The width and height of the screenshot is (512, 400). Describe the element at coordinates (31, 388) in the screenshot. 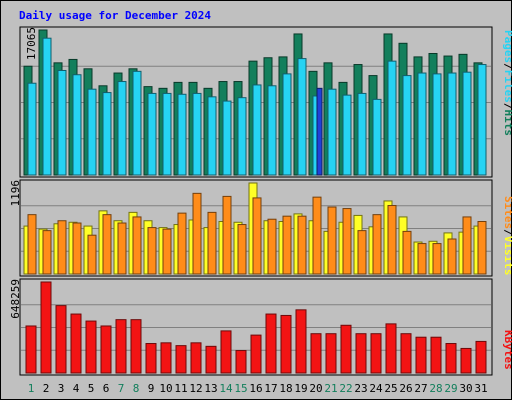

I see `x-tick-label-1: 1` at that location.